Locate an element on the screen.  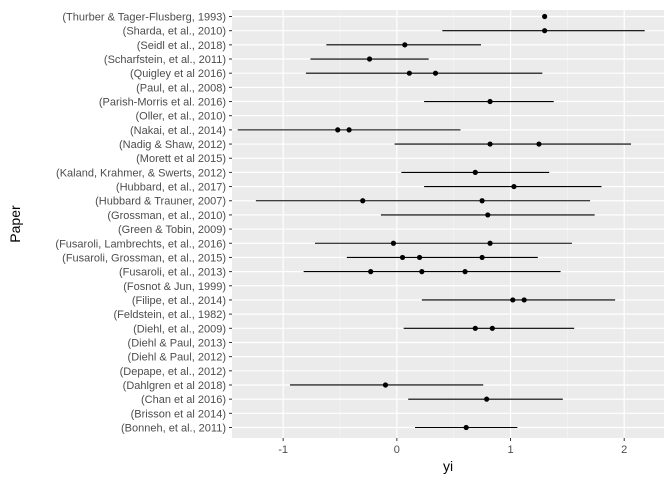
y-tick-label: (Diehl, et al., 2009) is located at coordinates (179, 329).